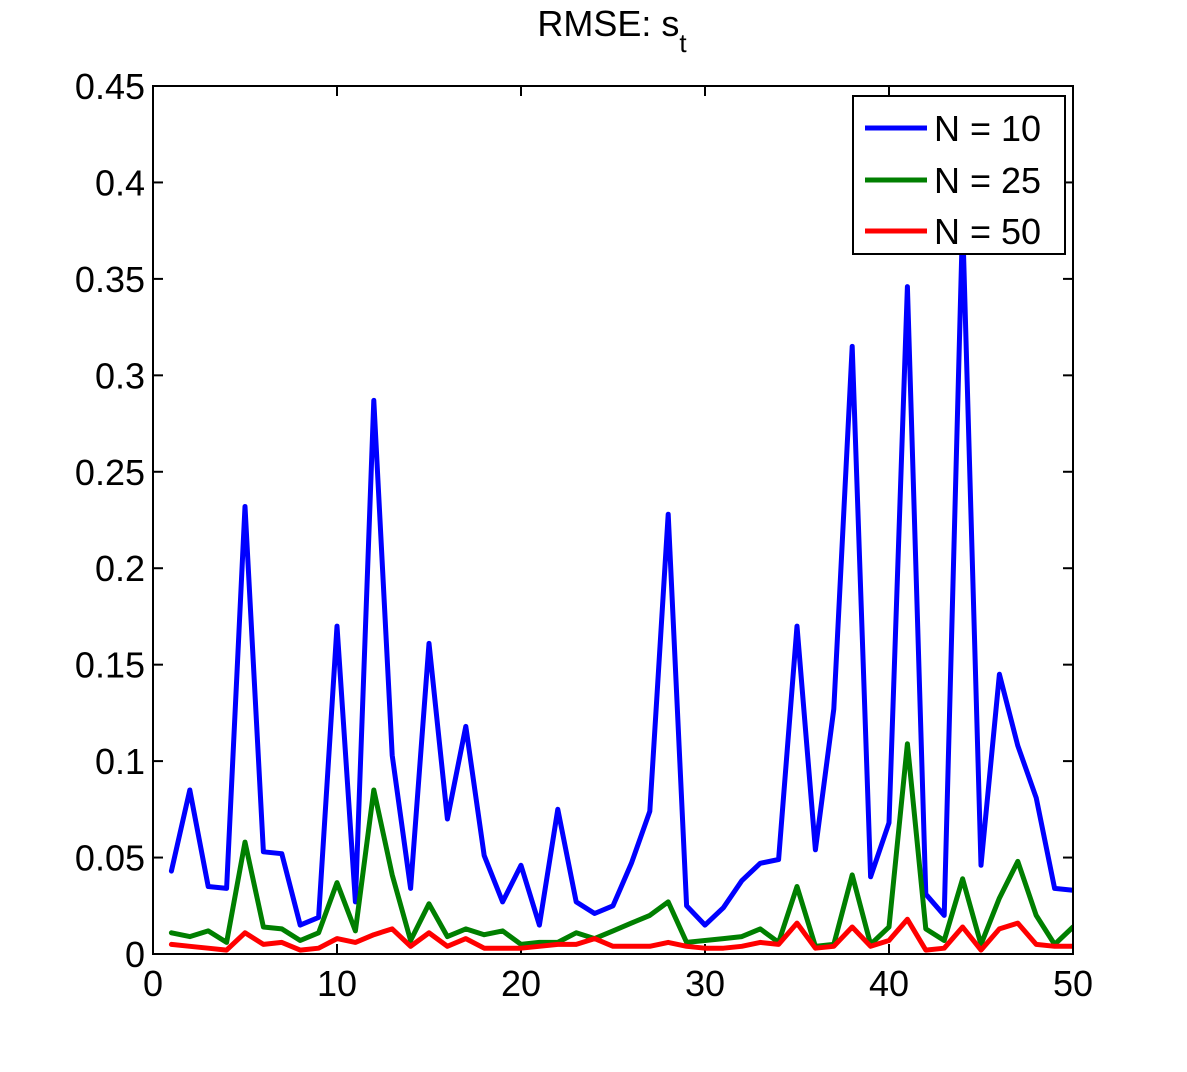  Describe the element at coordinates (987, 128) in the screenshot. I see `legend-label: N = 10` at that location.